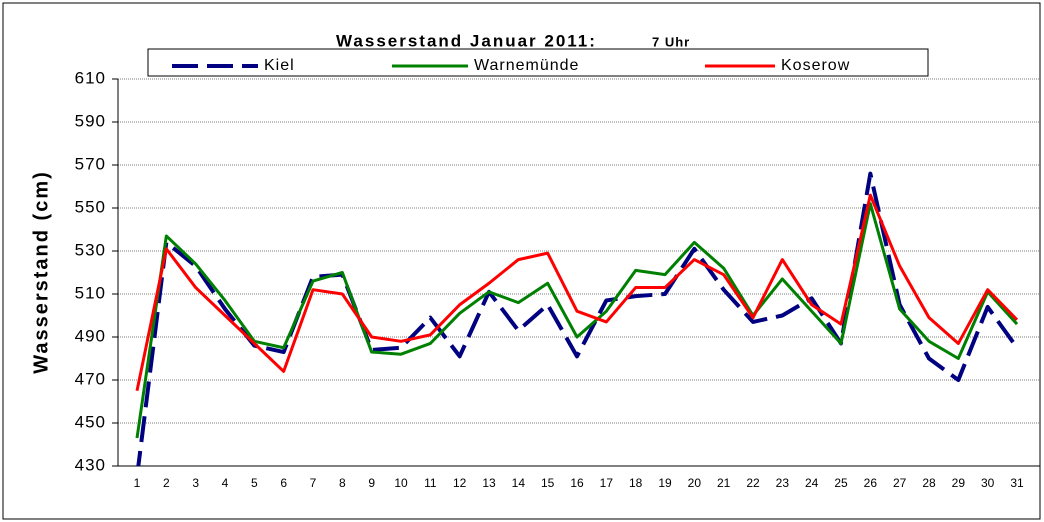 This screenshot has height=522, width=1044. Describe the element at coordinates (430, 483) in the screenshot. I see `x-tick-label: 11` at that location.